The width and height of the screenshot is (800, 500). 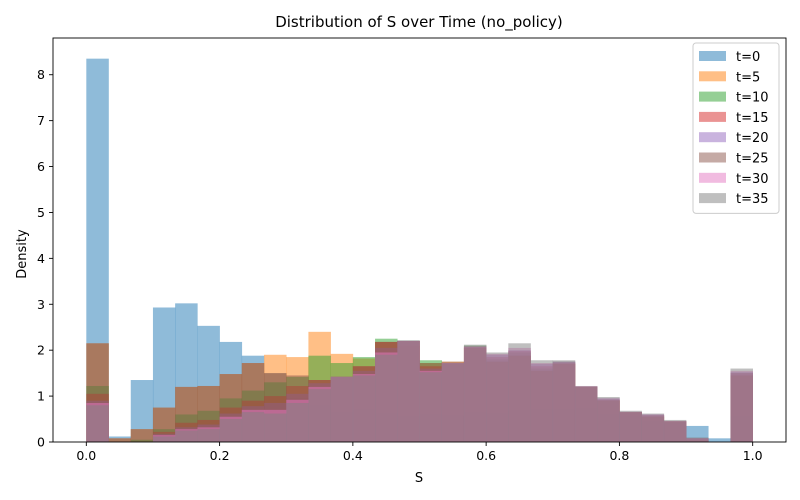 What do you see at coordinates (41, 304) in the screenshot?
I see `y-tick-label: 3` at bounding box center [41, 304].